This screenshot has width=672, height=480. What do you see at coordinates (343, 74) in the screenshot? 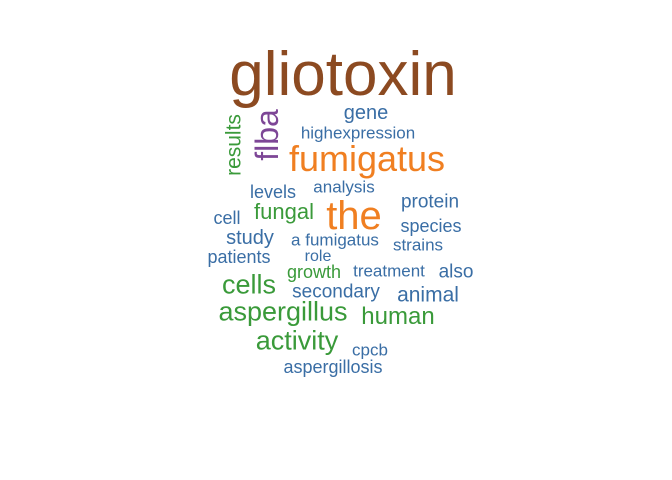
I see `word-gliotoxin: gliotoxin` at bounding box center [343, 74].